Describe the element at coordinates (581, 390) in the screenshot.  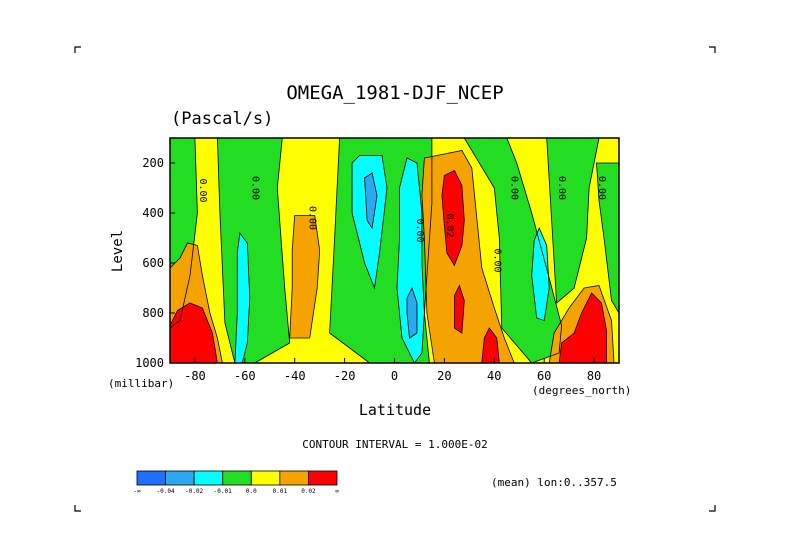
I see `x-unit-label: (degrees_north)` at that location.